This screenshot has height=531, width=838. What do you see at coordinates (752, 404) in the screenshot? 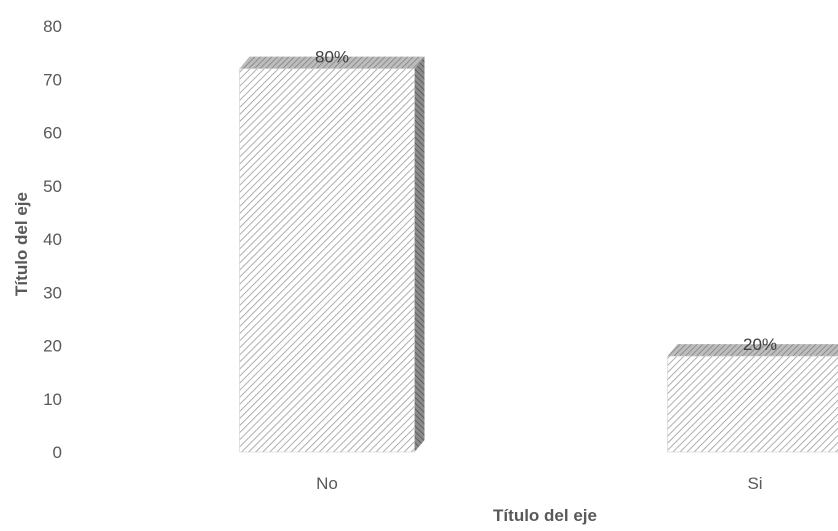
I see `bar-front-face` at bounding box center [752, 404].